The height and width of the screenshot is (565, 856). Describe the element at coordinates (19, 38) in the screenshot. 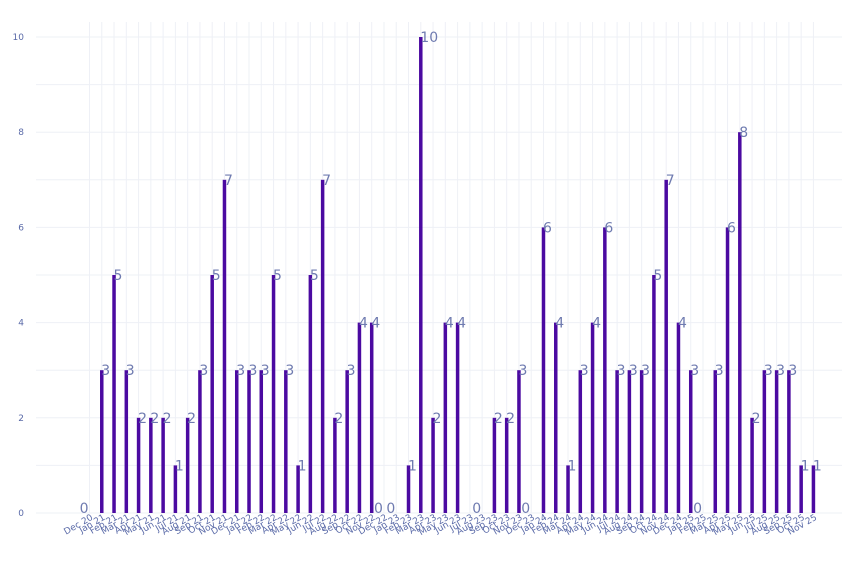

I see `y-tick-label: 10` at that location.